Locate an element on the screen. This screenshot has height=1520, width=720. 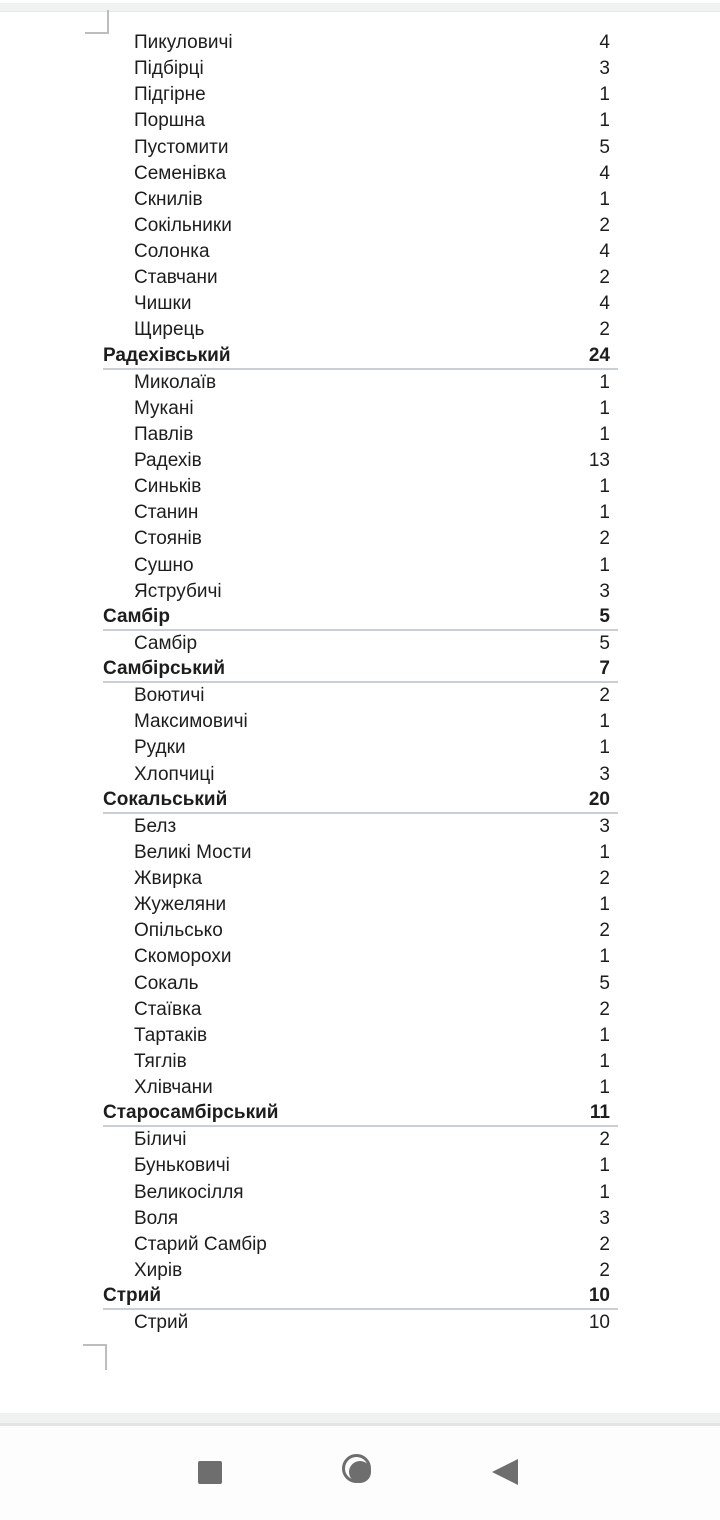
settlement-name: Максимовичі is located at coordinates (191, 722).